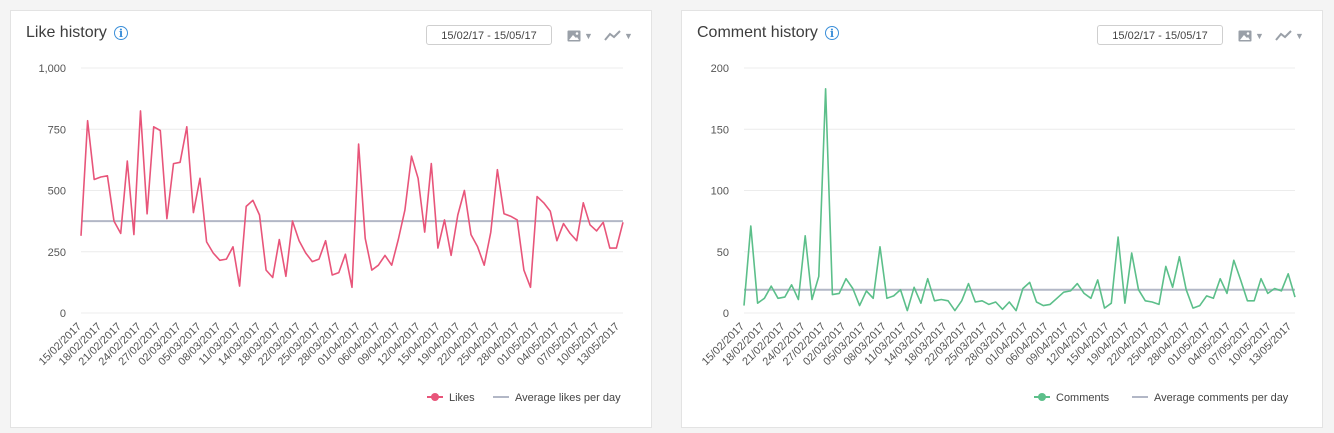  I want to click on legend-item: Average comments per day, so click(1210, 398).